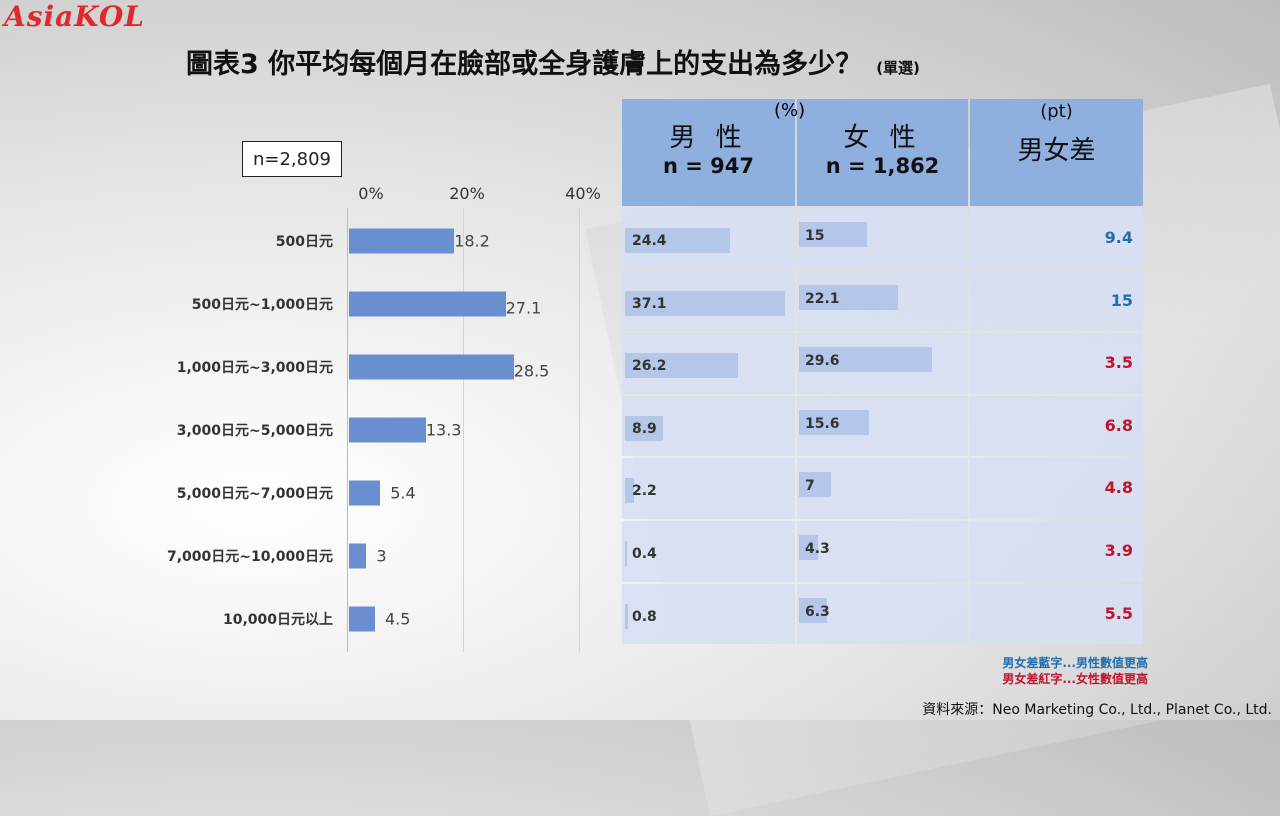 Image resolution: width=1280 pixels, height=816 pixels. I want to click on female-cell: 29.6, so click(882, 363).